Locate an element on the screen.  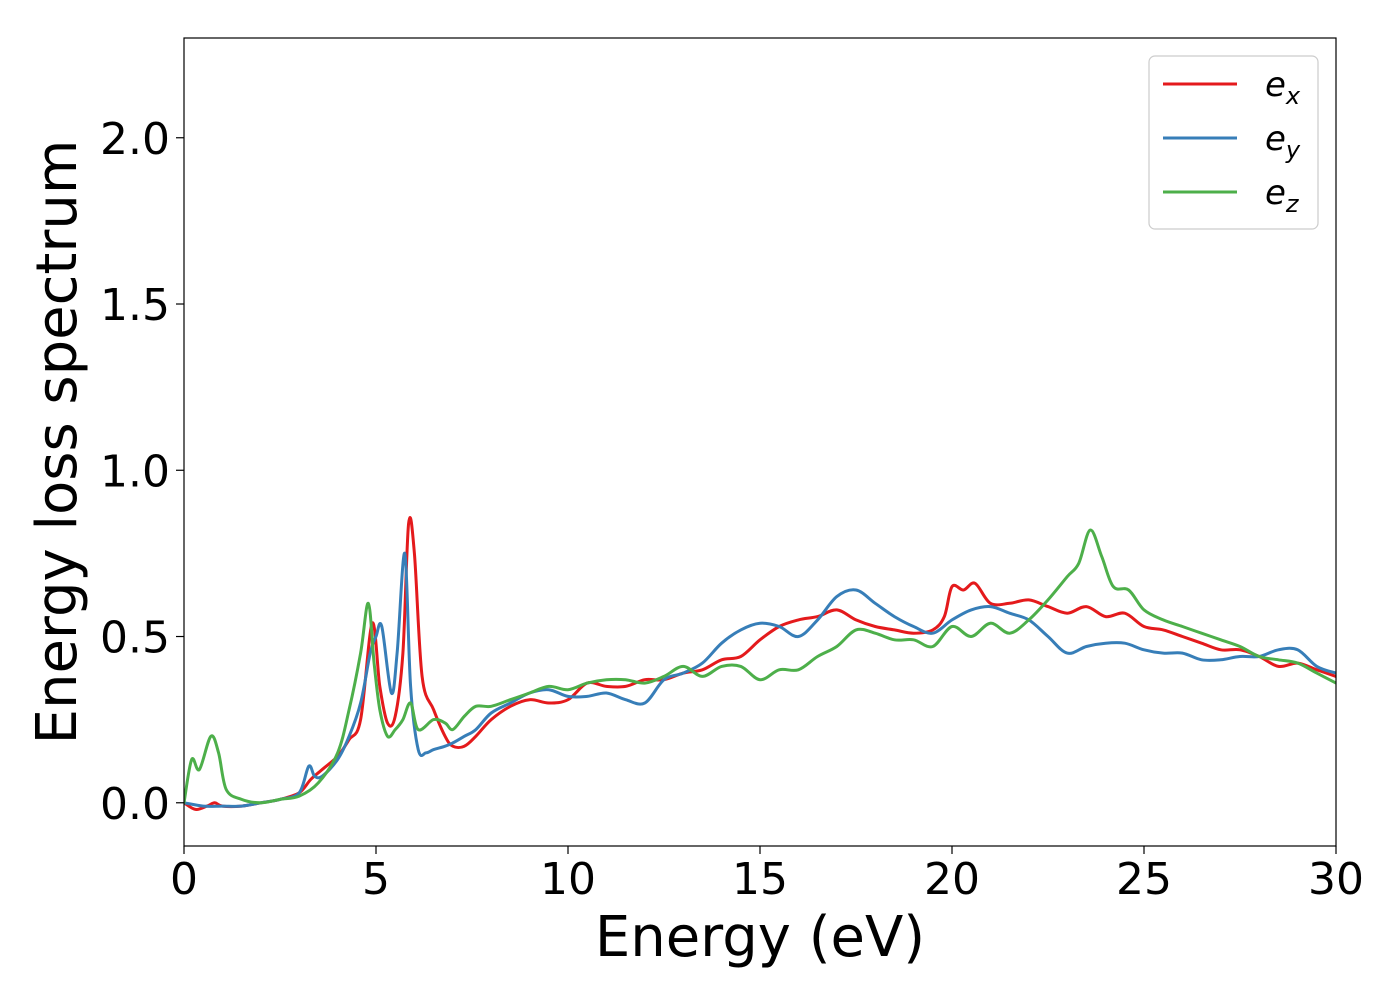
y-tick-label: 0.5 is located at coordinates (135, 638).